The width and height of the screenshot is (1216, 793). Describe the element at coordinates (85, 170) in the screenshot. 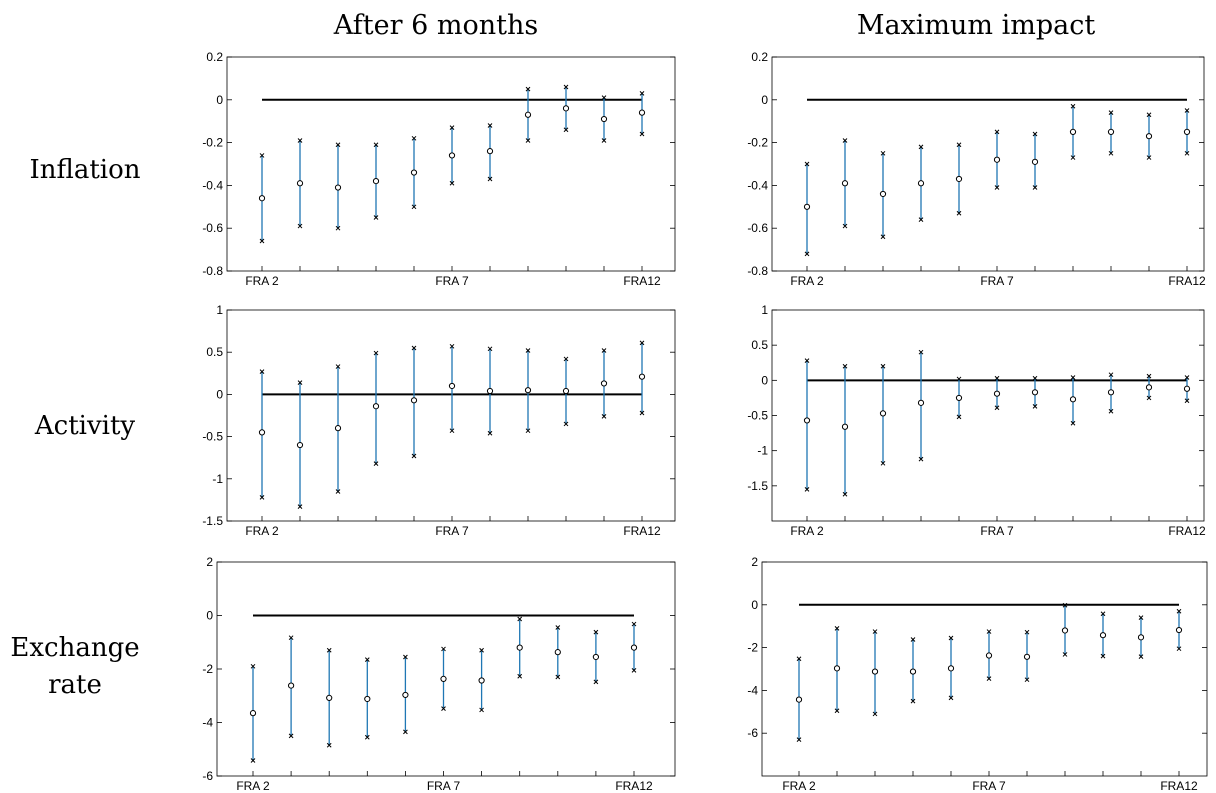

I see `row-title-inflation: Inflation` at that location.